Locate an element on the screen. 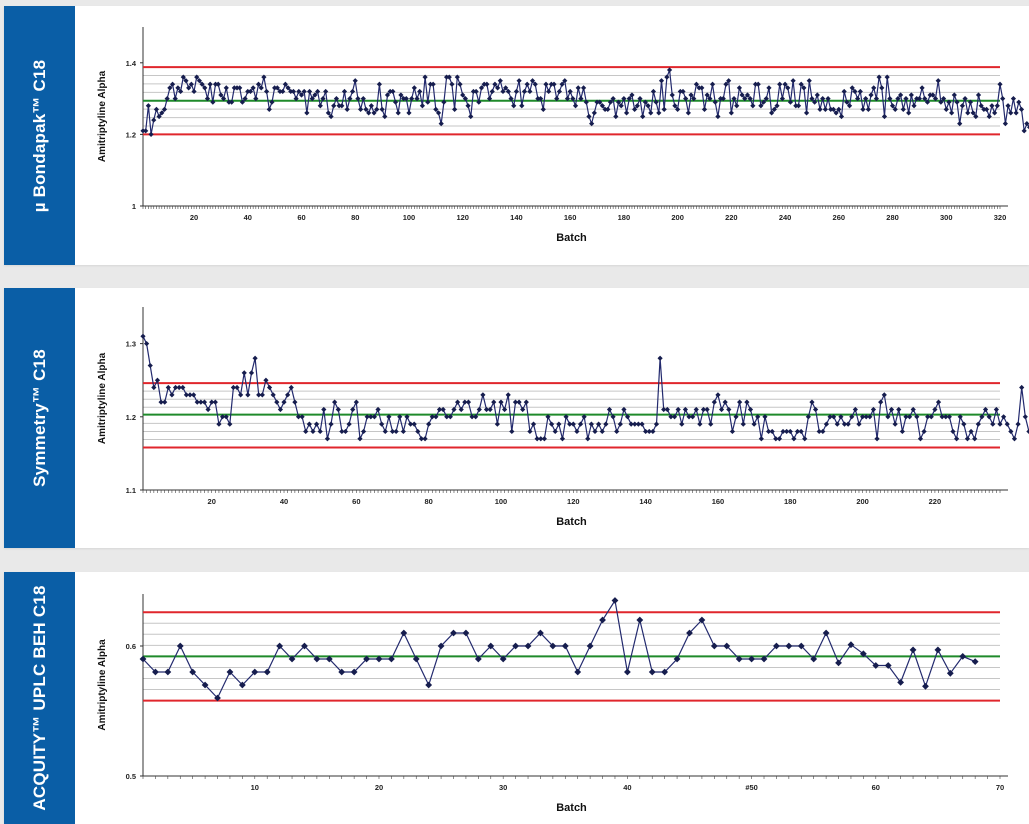  x-tick-label: 30 is located at coordinates (503, 787).